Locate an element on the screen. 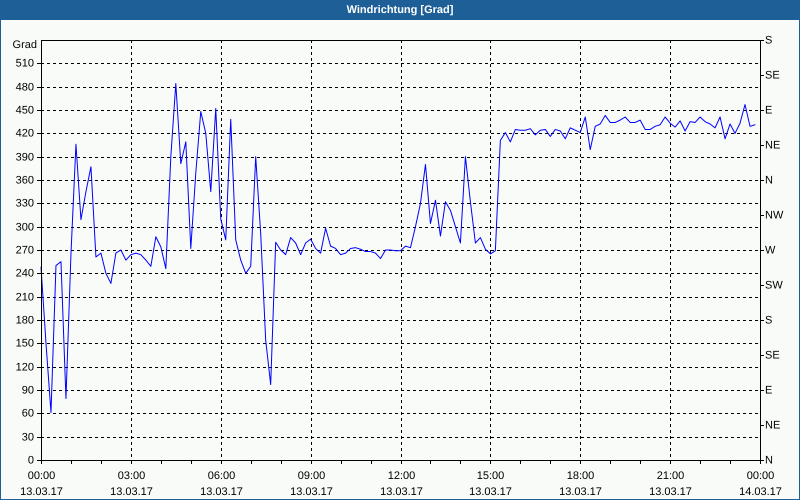 The width and height of the screenshot is (800, 500). x-tick-label: 21:00 13.03.17 is located at coordinates (670, 484).